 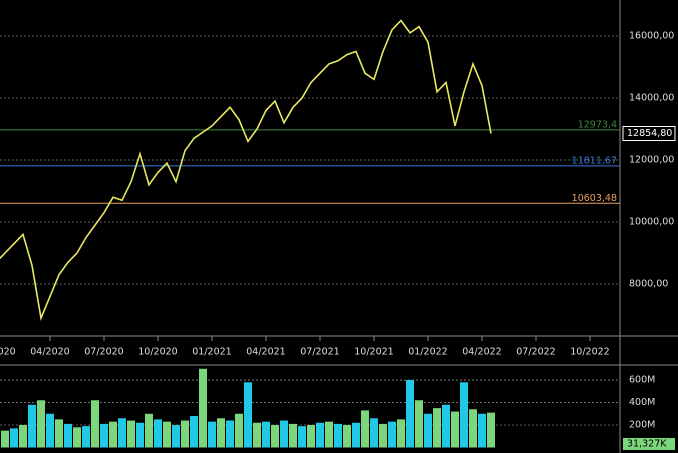 What do you see at coordinates (481, 352) in the screenshot?
I see `x-tick-label: 04/2022` at bounding box center [481, 352].